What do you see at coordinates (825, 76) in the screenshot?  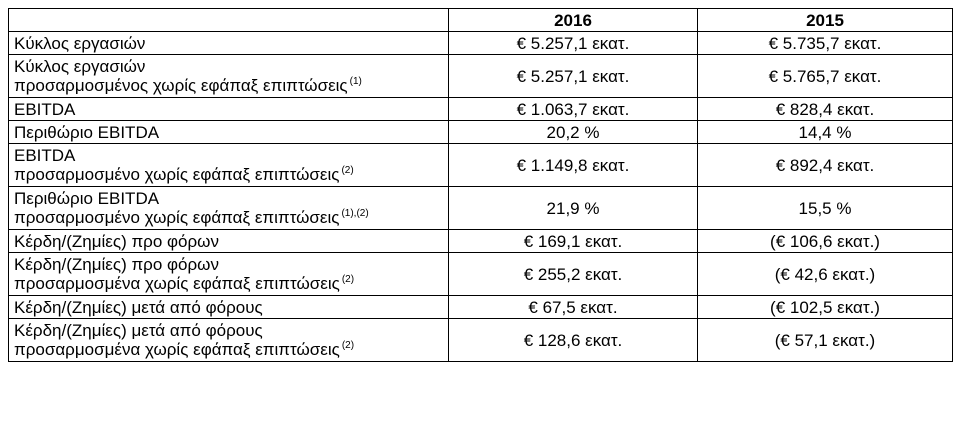 I see `value-2015: € 5.765,7 εκατ.` at bounding box center [825, 76].